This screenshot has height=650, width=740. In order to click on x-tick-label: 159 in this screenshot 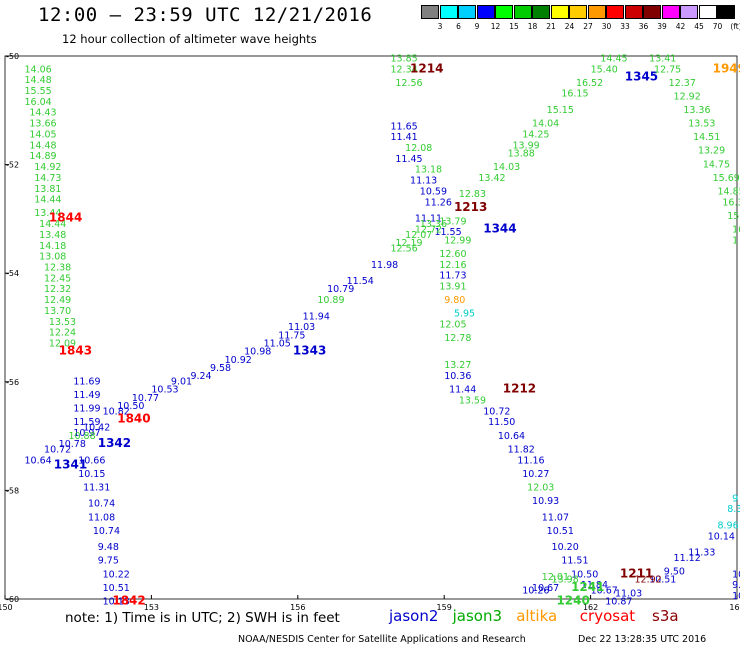, I will do `click(444, 607)`.